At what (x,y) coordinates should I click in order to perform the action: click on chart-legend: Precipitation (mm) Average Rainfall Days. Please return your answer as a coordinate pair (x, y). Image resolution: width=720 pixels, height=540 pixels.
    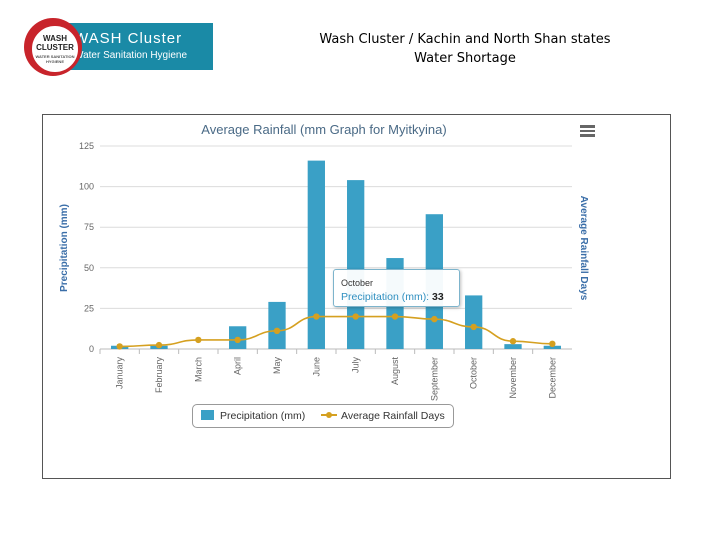
    Looking at the image, I should click on (323, 416).